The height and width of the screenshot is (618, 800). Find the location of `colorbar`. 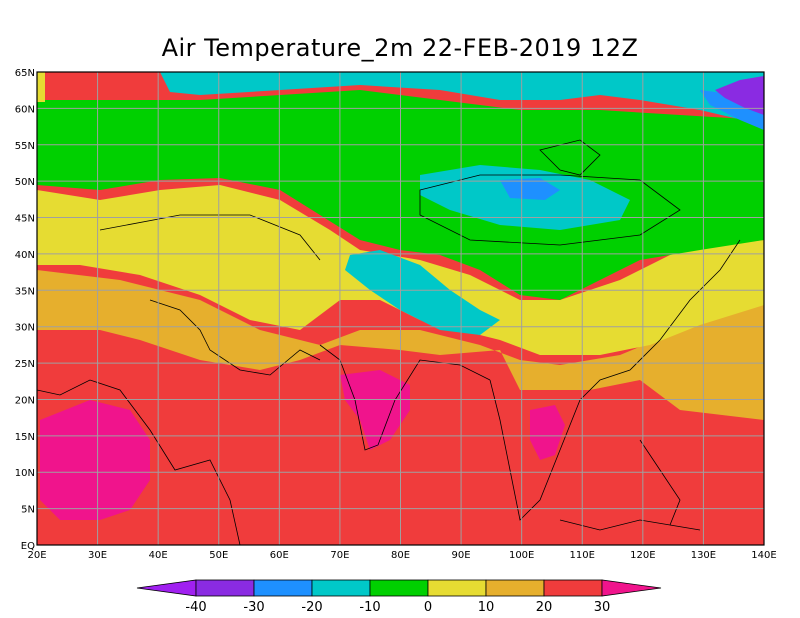

colorbar is located at coordinates (399, 588).